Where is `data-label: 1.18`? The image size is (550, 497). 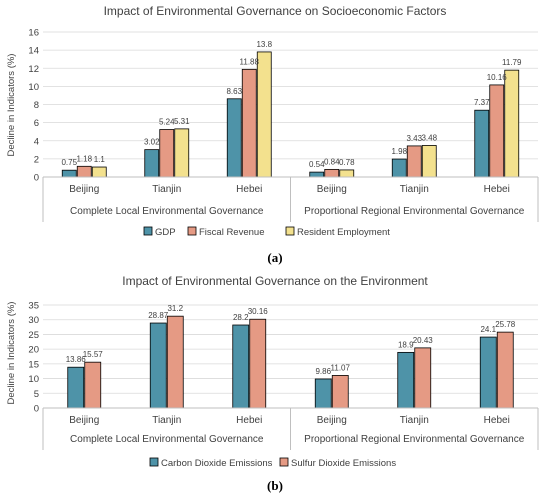
data-label: 1.18 is located at coordinates (84, 158).